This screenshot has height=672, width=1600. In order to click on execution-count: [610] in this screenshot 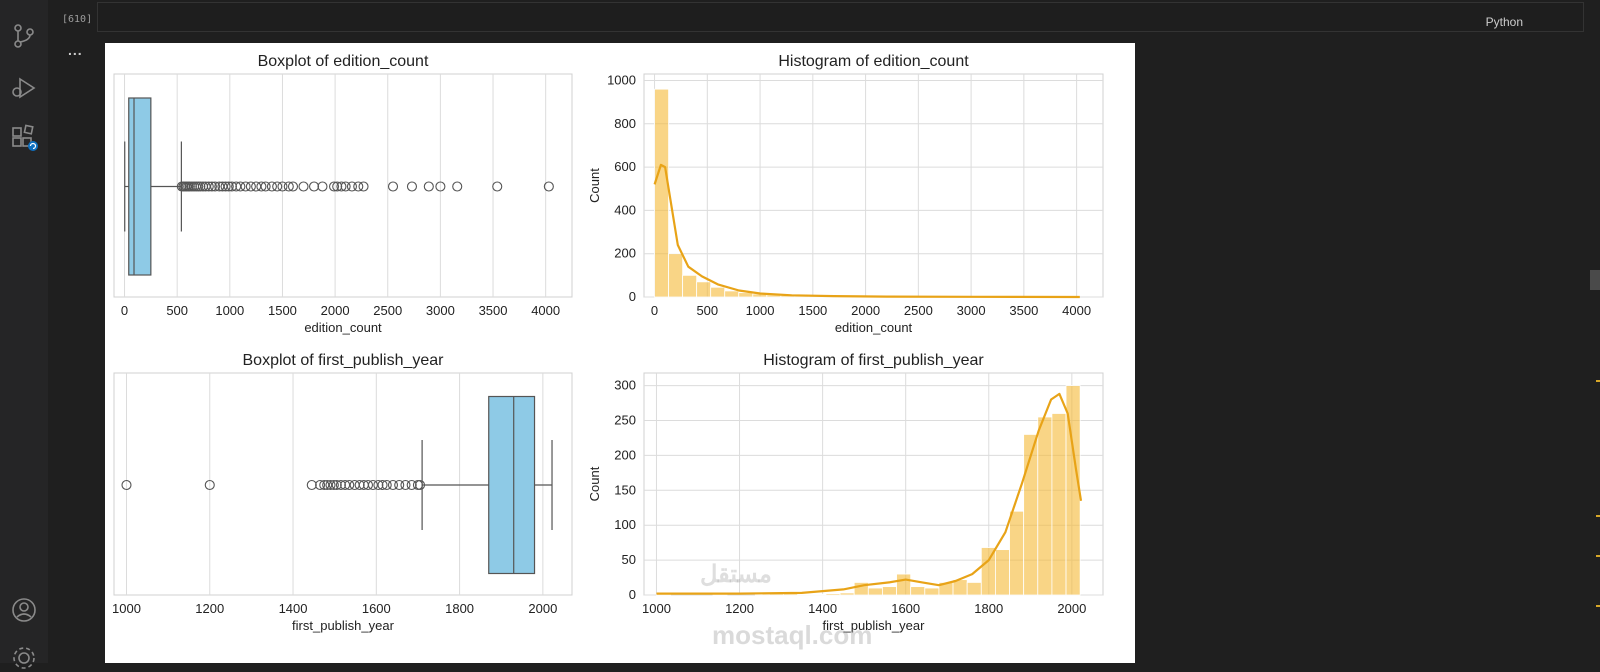, I will do `click(77, 19)`.